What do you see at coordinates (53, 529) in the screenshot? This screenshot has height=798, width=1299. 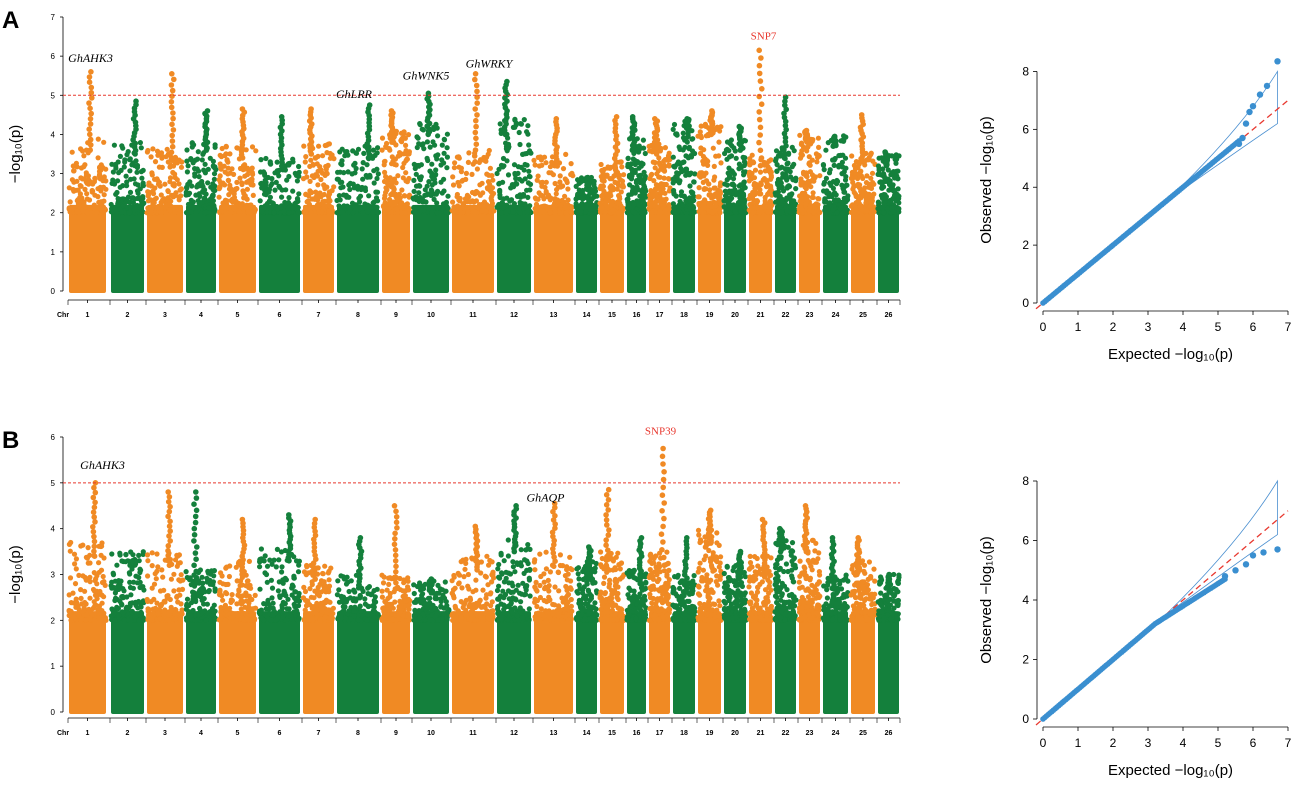 I see `y-tick-label: 4` at bounding box center [53, 529].